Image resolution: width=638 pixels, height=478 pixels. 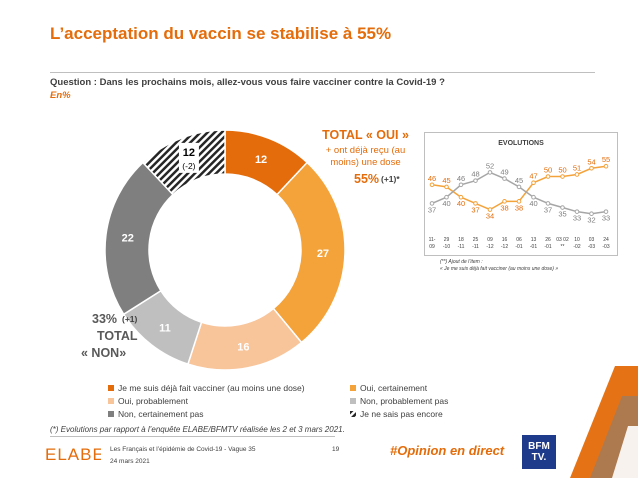 I want to click on legend-item-non-certainement: Non, certainement pas, so click(x=156, y=414).